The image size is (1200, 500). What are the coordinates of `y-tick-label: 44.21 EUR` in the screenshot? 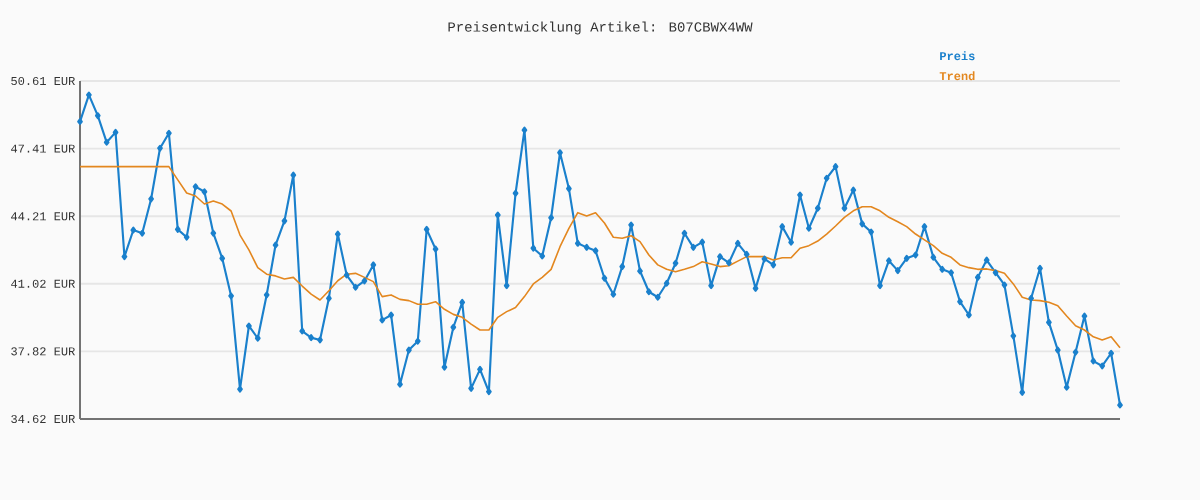 It's located at (43, 216).